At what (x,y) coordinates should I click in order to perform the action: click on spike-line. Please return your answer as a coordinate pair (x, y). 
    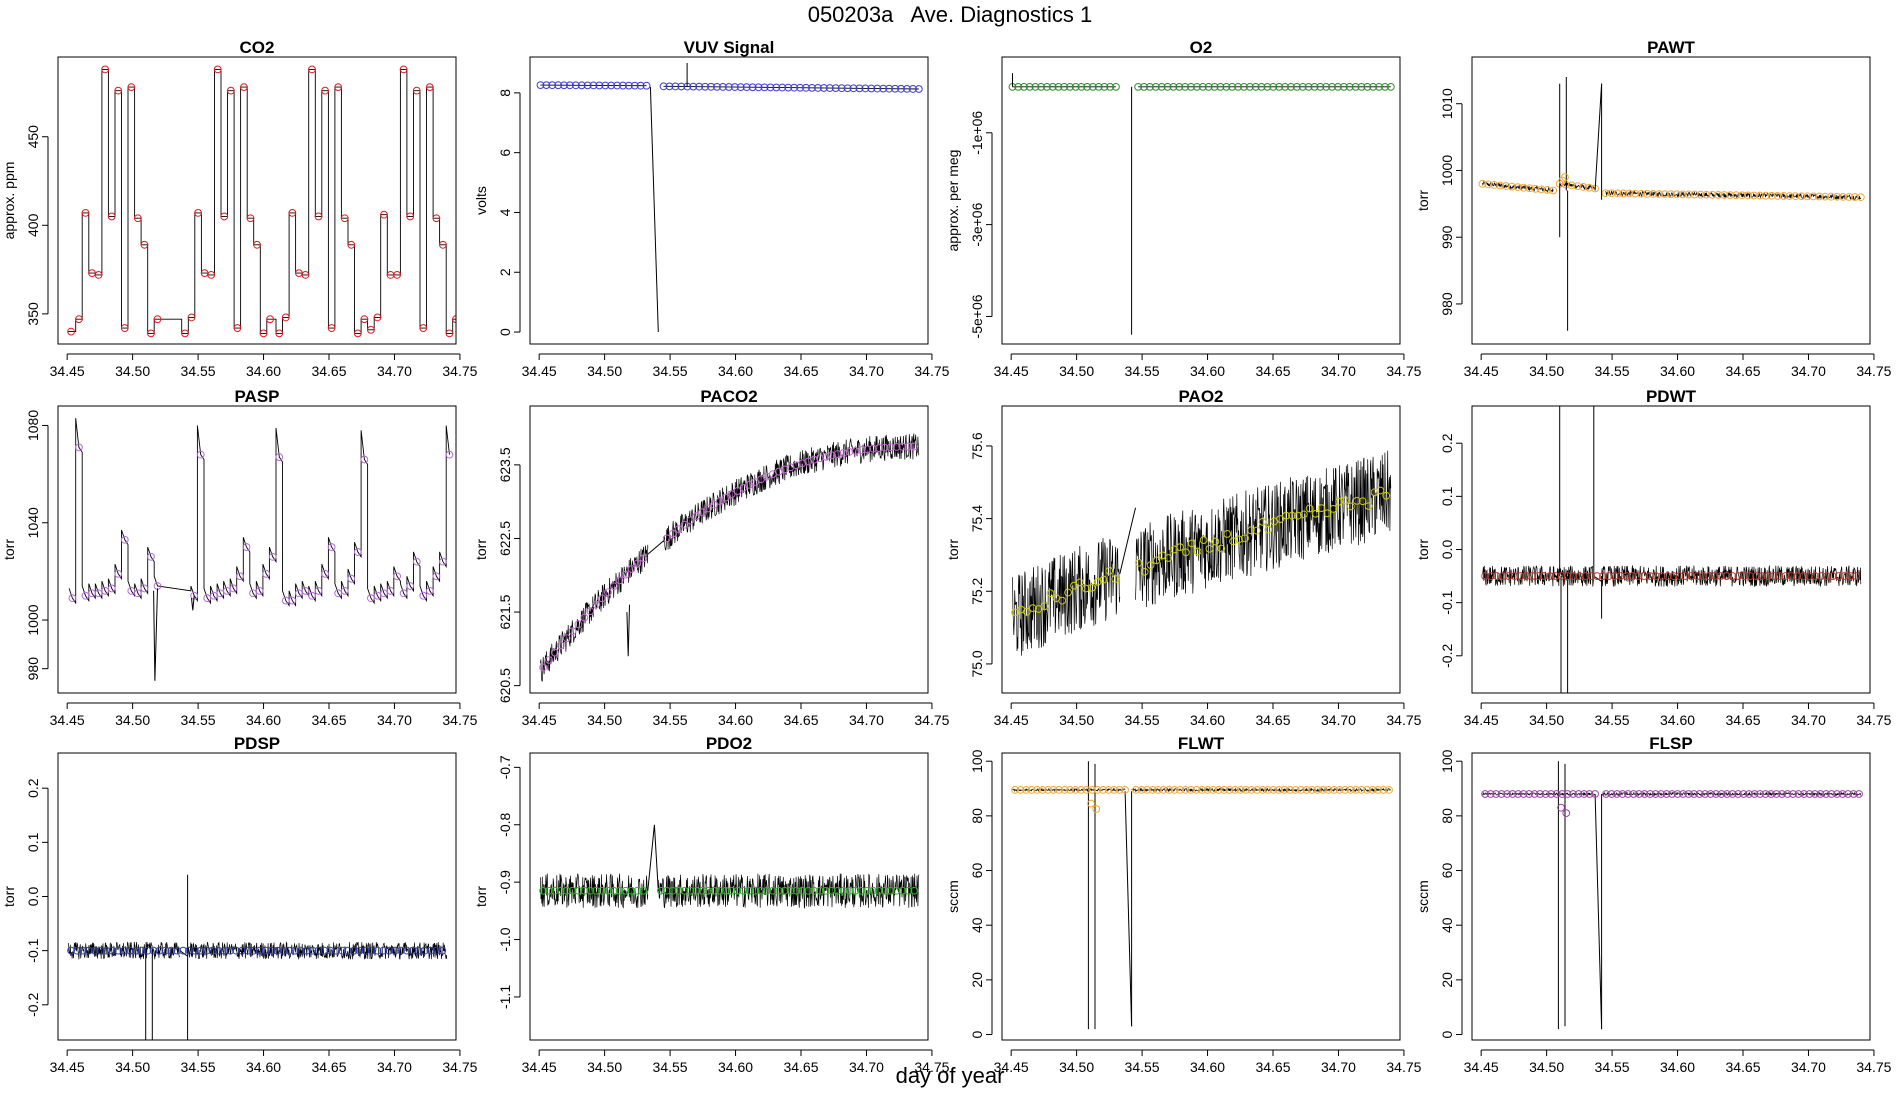
    Looking at the image, I should click on (1598, 137).